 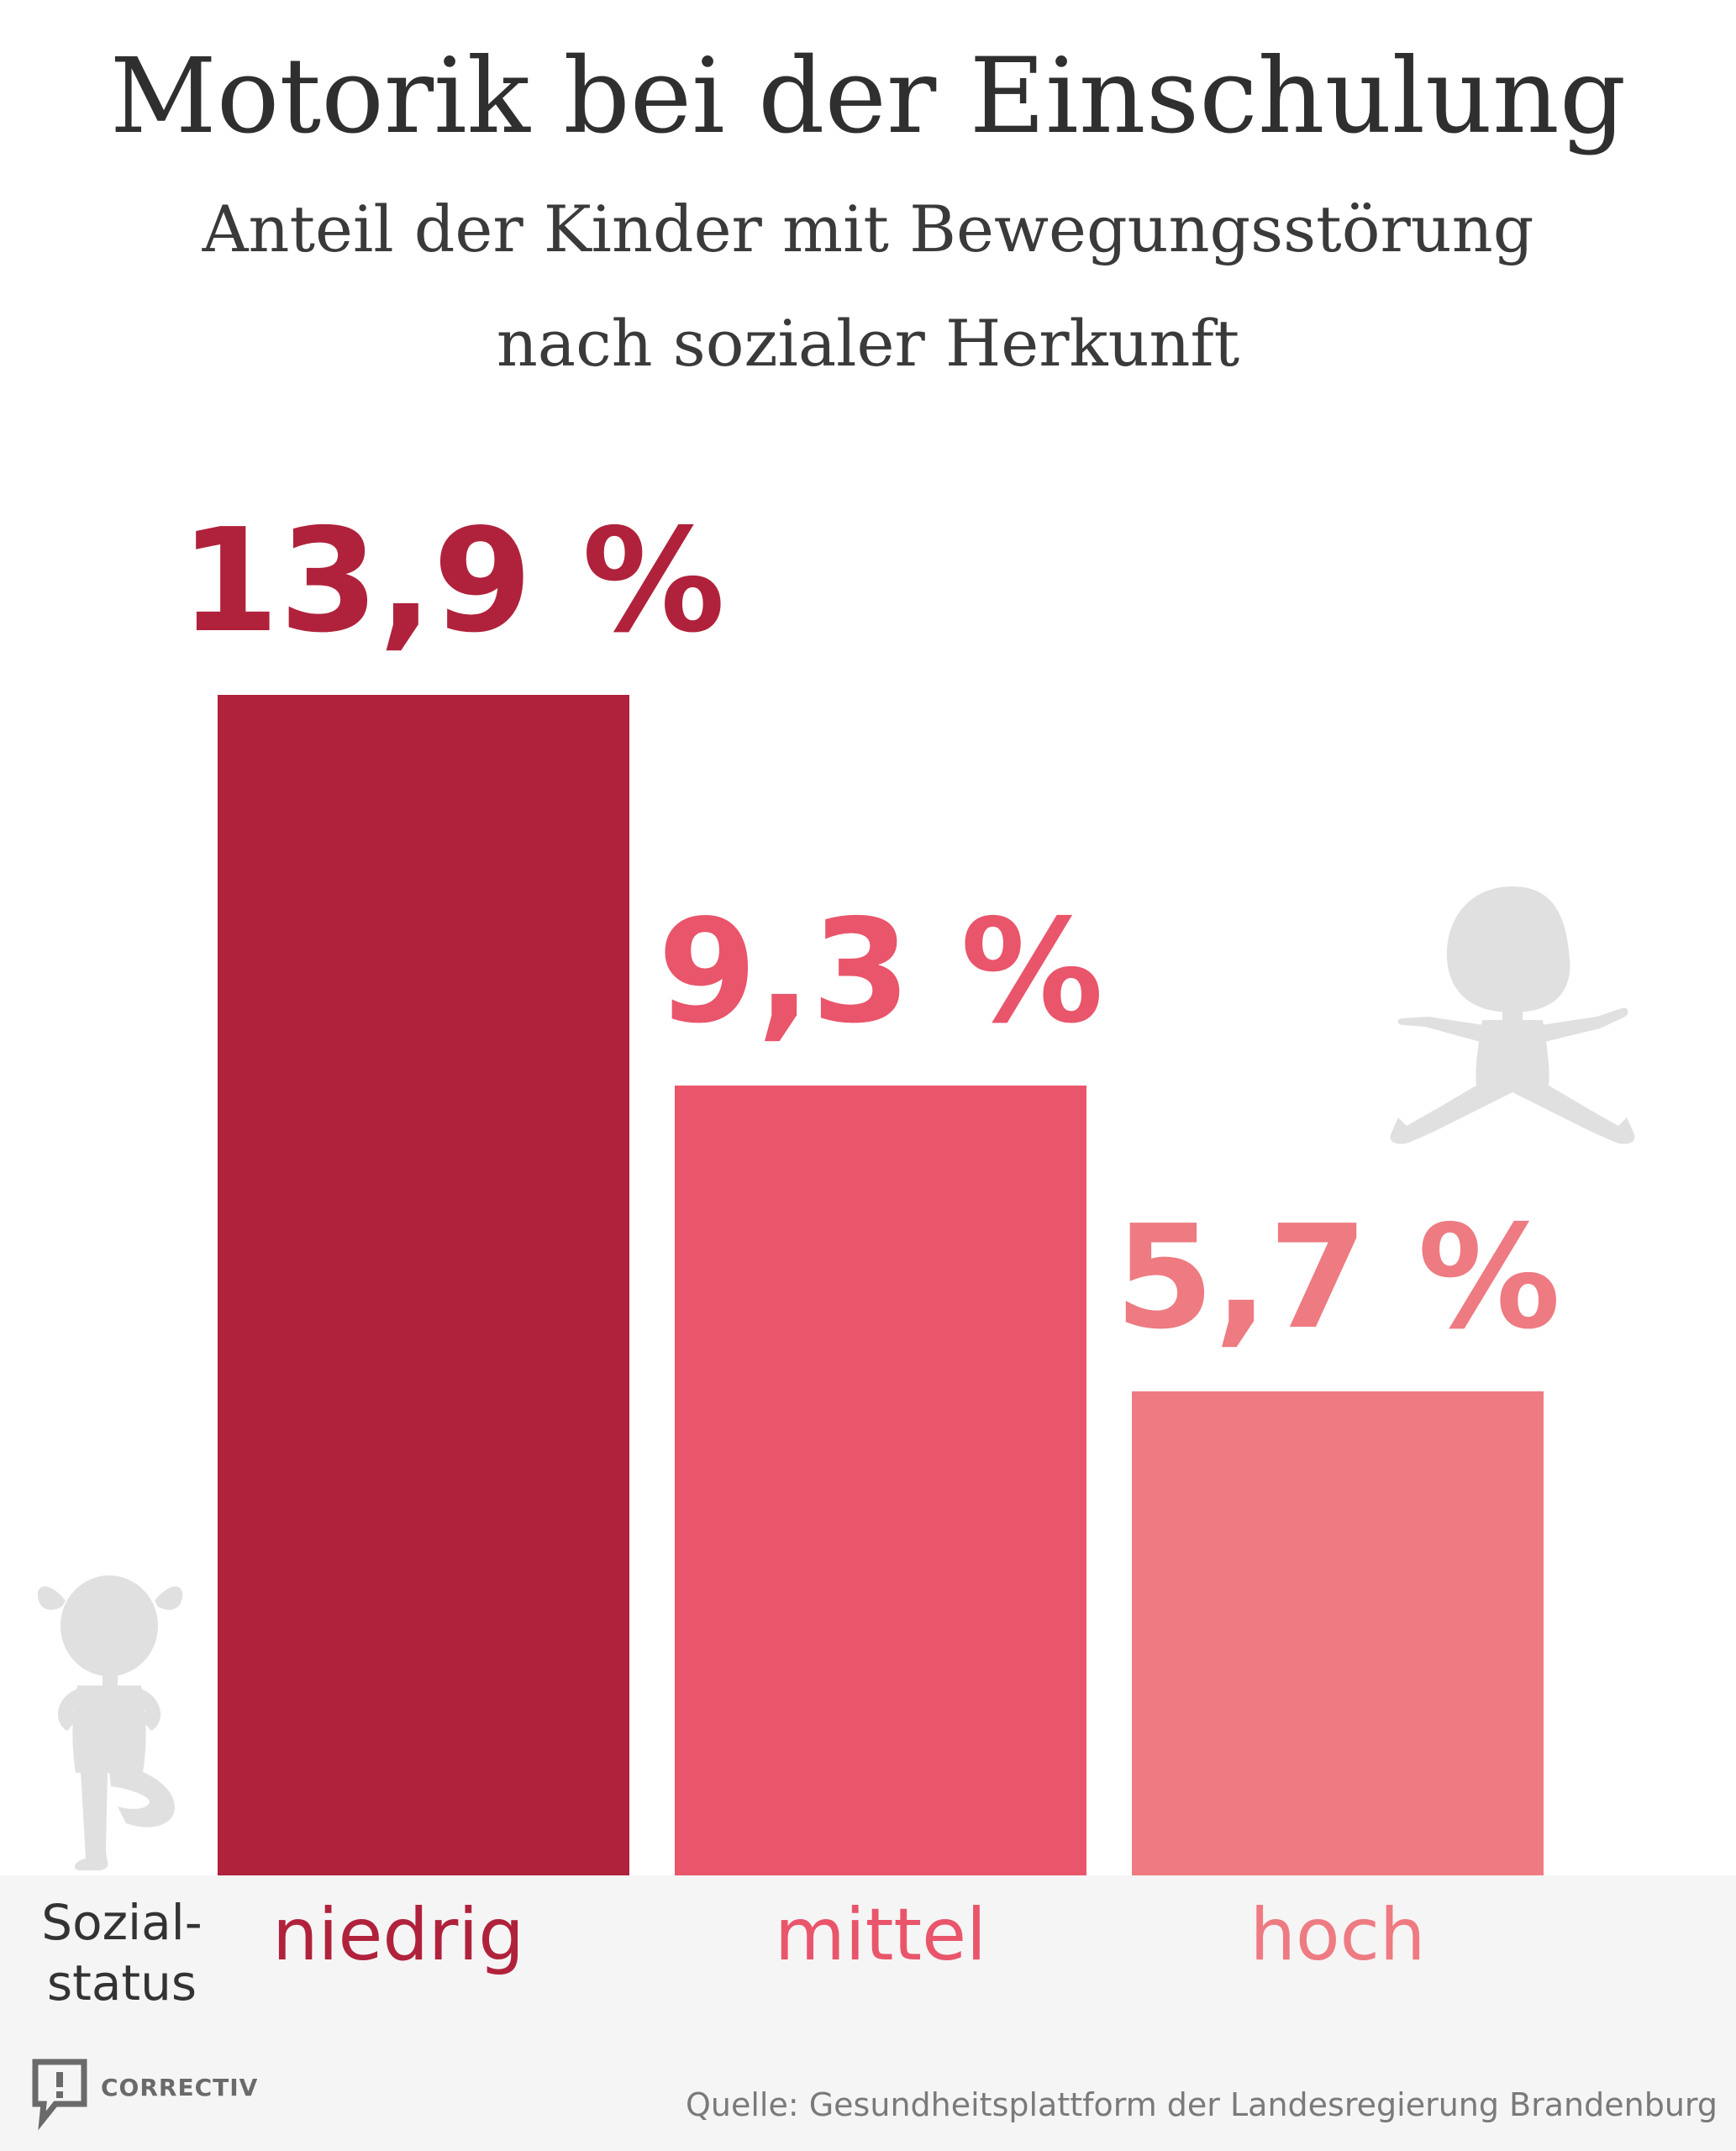 What do you see at coordinates (1512, 1015) in the screenshot?
I see `child-jumping-silhouette-icon` at bounding box center [1512, 1015].